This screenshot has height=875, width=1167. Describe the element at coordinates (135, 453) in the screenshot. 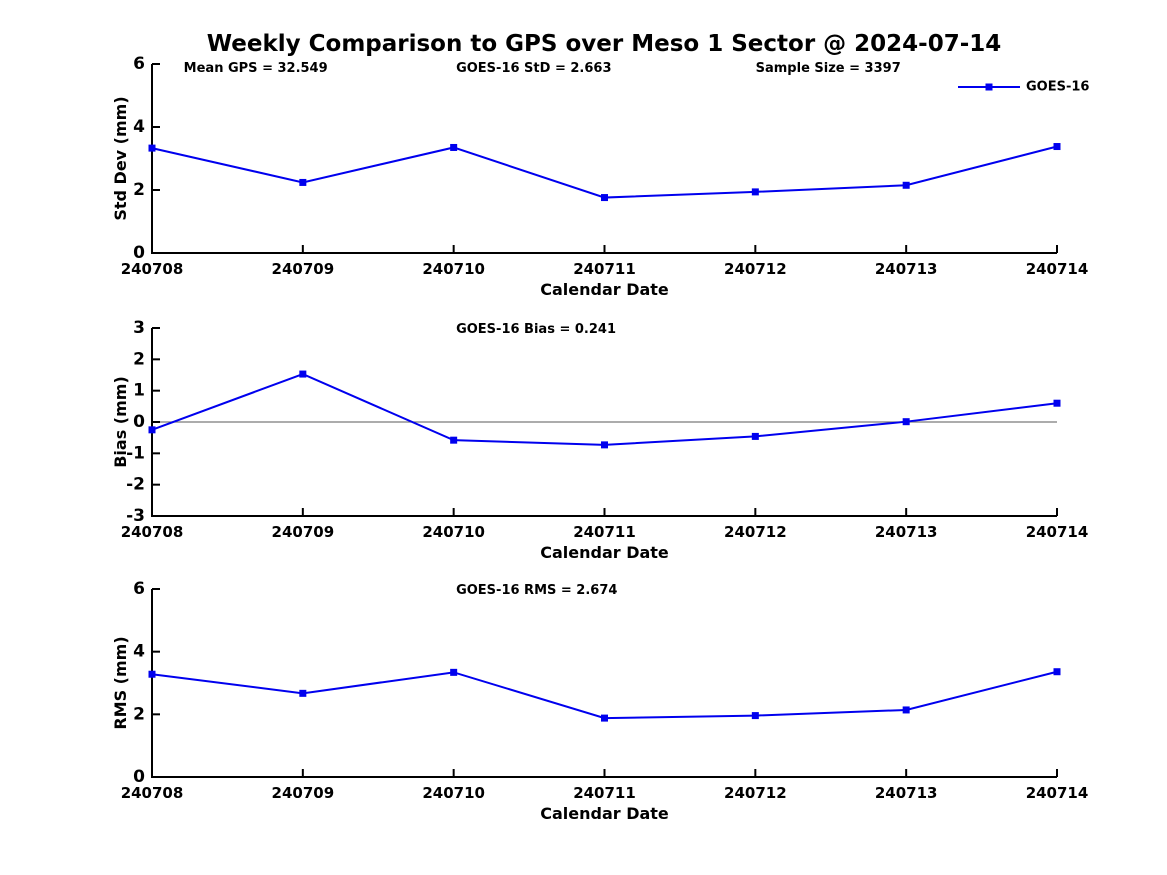

I see `y-tick-label: -1` at that location.